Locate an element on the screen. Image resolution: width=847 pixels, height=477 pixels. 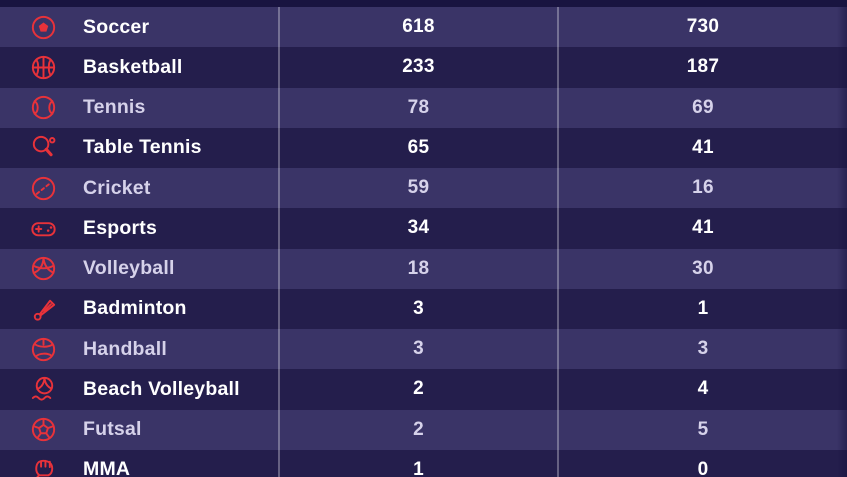
sport-name: Esports is located at coordinates (120, 227).